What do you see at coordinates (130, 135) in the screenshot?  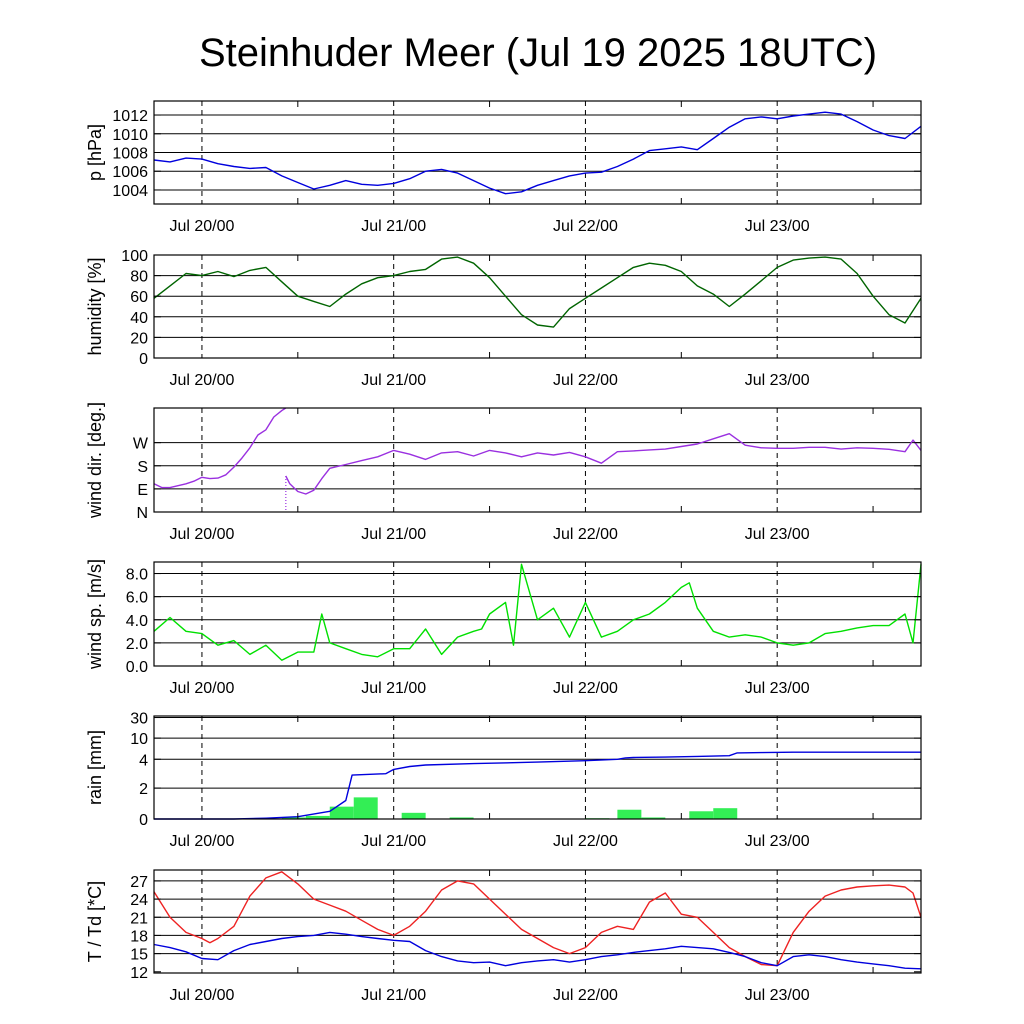 I see `y-tick-label: 1010` at bounding box center [130, 135].